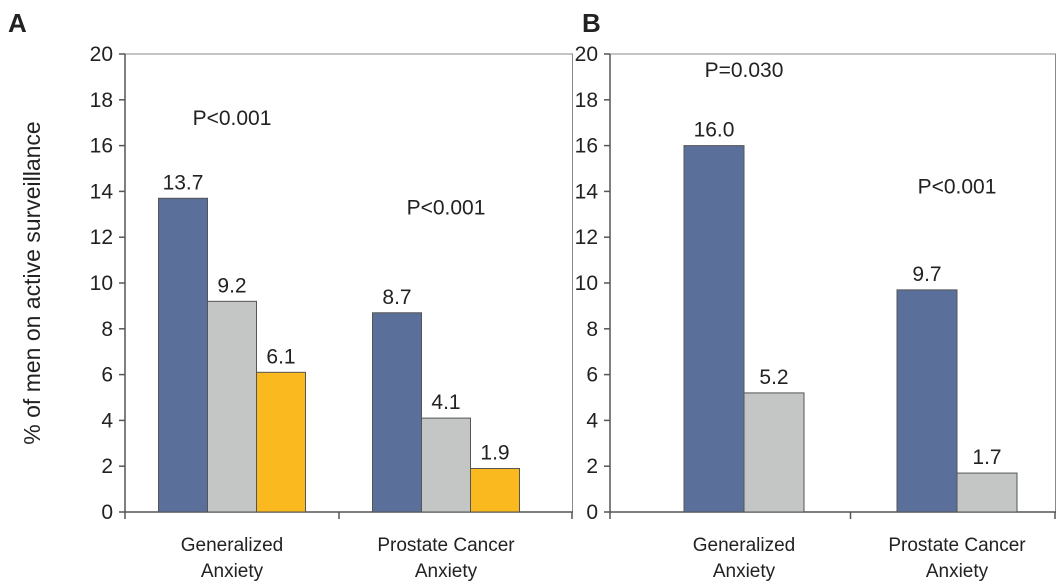 Image resolution: width=1056 pixels, height=584 pixels. Describe the element at coordinates (986, 457) in the screenshot. I see `bar-value-label: 1.7` at that location.